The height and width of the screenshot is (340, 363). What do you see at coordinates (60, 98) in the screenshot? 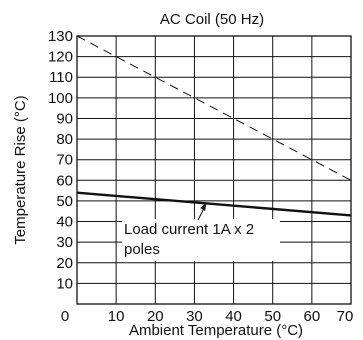
I see `y-tick-label: 100` at bounding box center [60, 98].